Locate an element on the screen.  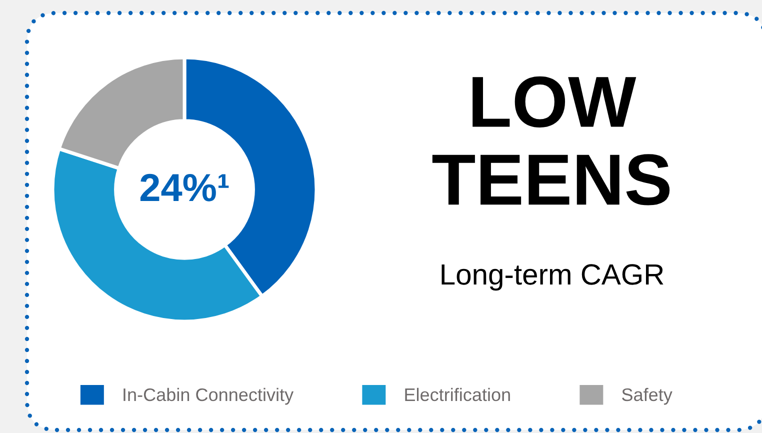
text: 24%¹ is located at coordinates (184, 188).